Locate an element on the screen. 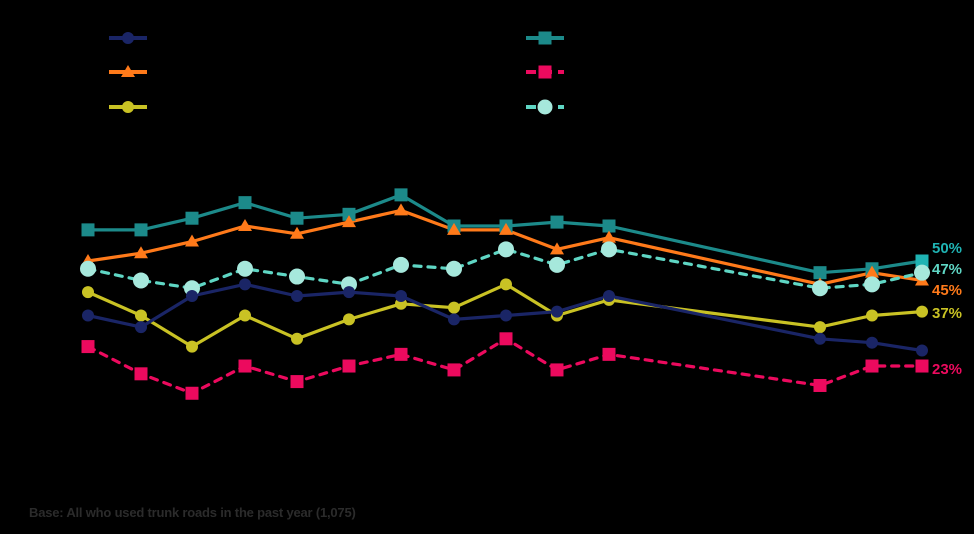  series-line-orange is located at coordinates (505, 247).